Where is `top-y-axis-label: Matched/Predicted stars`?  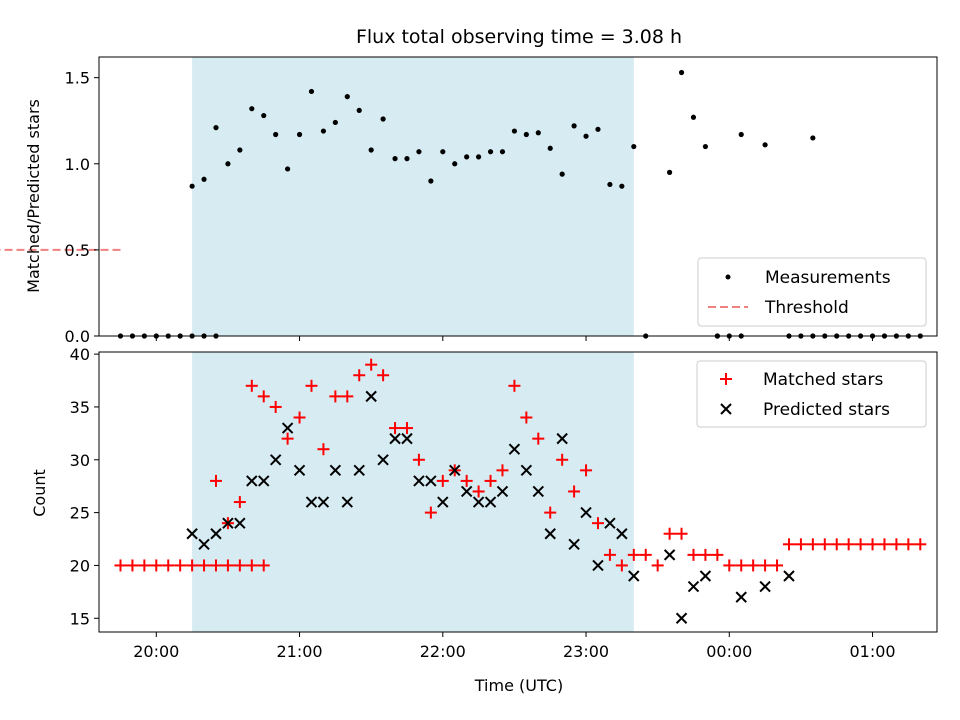
top-y-axis-label: Matched/Predicted stars is located at coordinates (33, 196).